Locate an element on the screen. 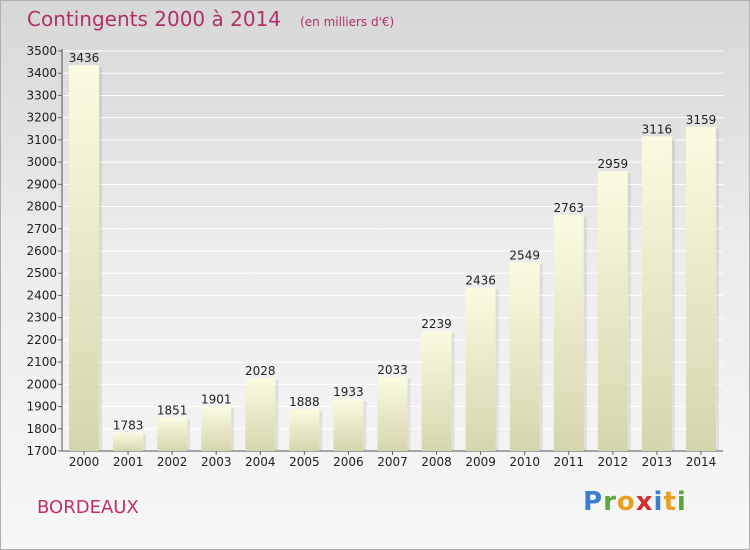 The height and width of the screenshot is (550, 750). data-label: 1888 is located at coordinates (304, 402).